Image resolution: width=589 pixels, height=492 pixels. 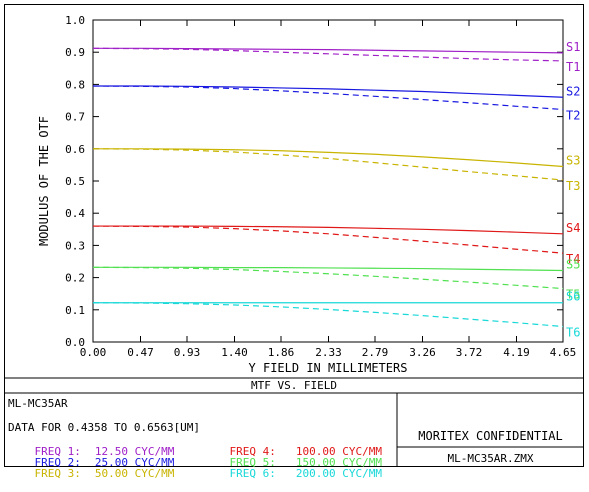 I want to click on series-s4-label: S4, so click(x=573, y=228).